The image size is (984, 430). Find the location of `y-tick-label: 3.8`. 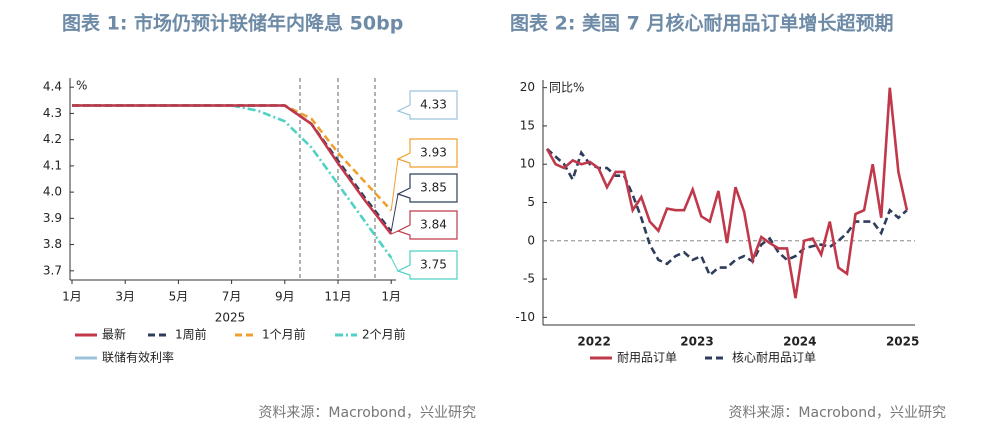

y-tick-label: 3.8 is located at coordinates (52, 244).